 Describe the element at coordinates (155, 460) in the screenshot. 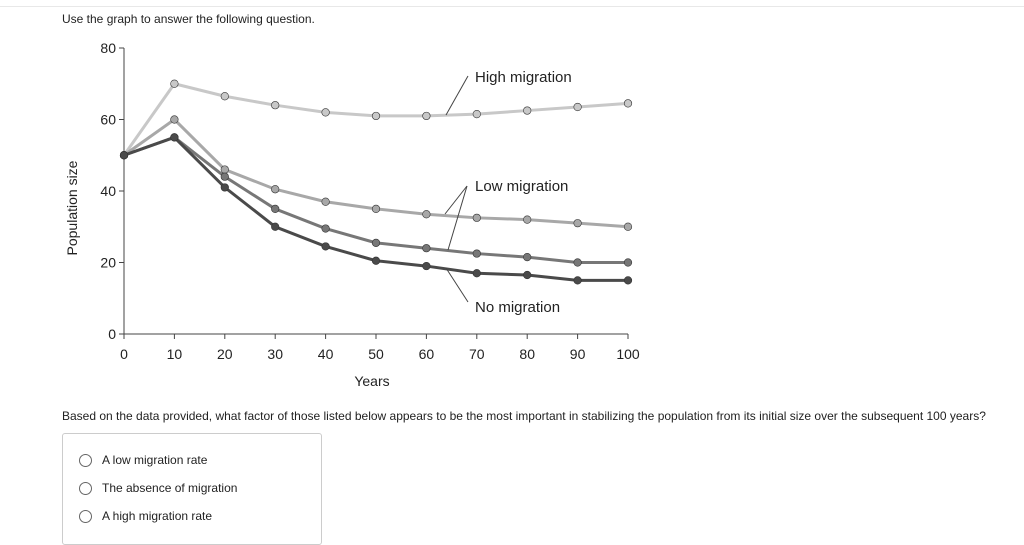

I see `option-label: A low migration rate` at that location.